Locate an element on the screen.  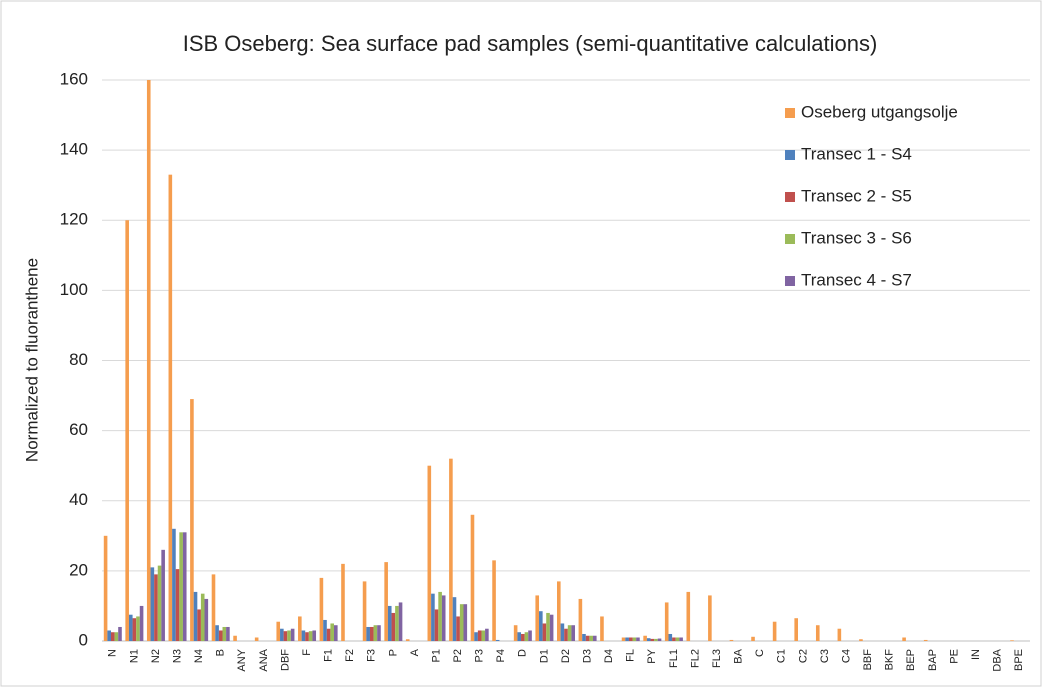
x-tick-label: F3 is located at coordinates (372, 655).